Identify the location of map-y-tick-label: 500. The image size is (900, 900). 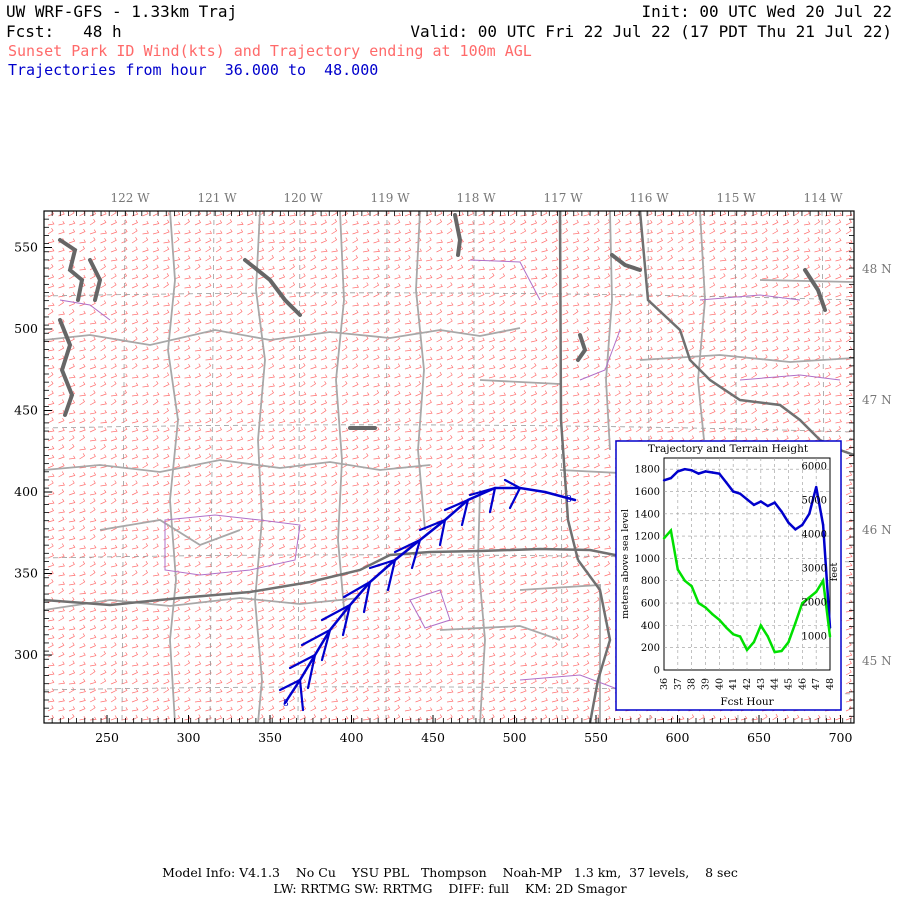
(26, 328).